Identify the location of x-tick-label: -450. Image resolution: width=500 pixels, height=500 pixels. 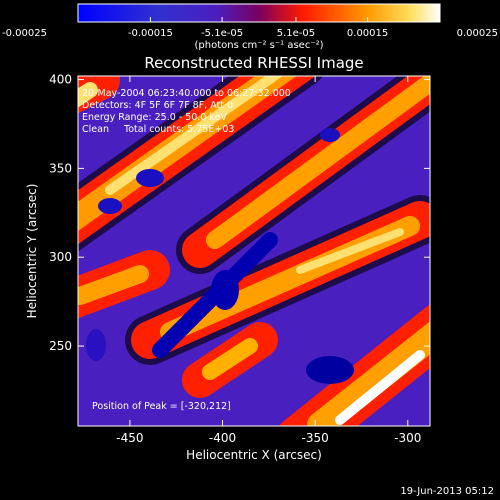
(129, 438).